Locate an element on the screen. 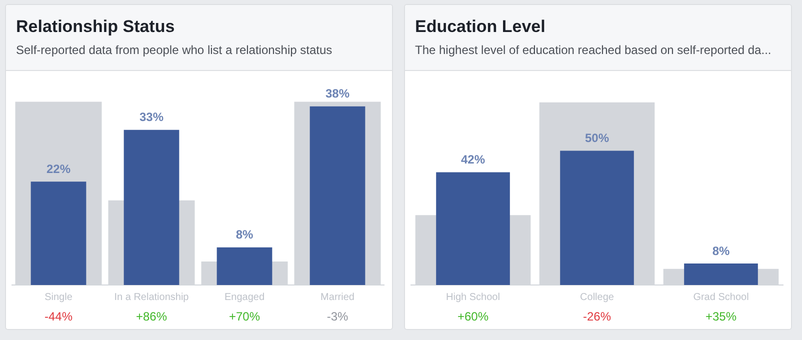  text: +60% is located at coordinates (473, 316).